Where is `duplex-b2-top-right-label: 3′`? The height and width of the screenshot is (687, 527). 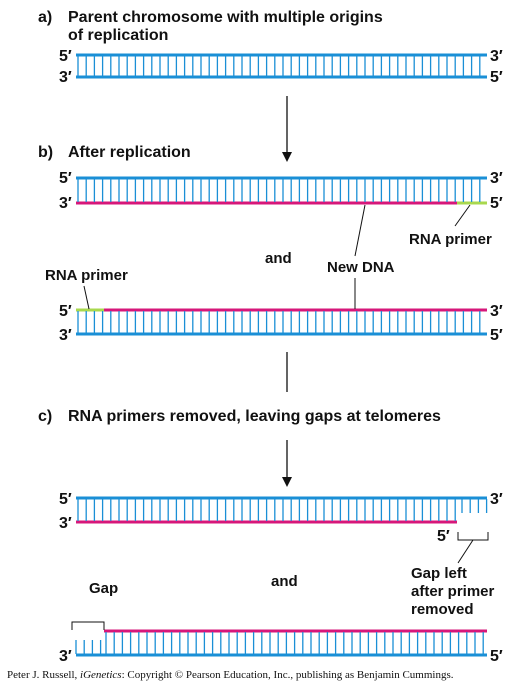
duplex-b2-top-right-label: 3′ is located at coordinates (496, 311).